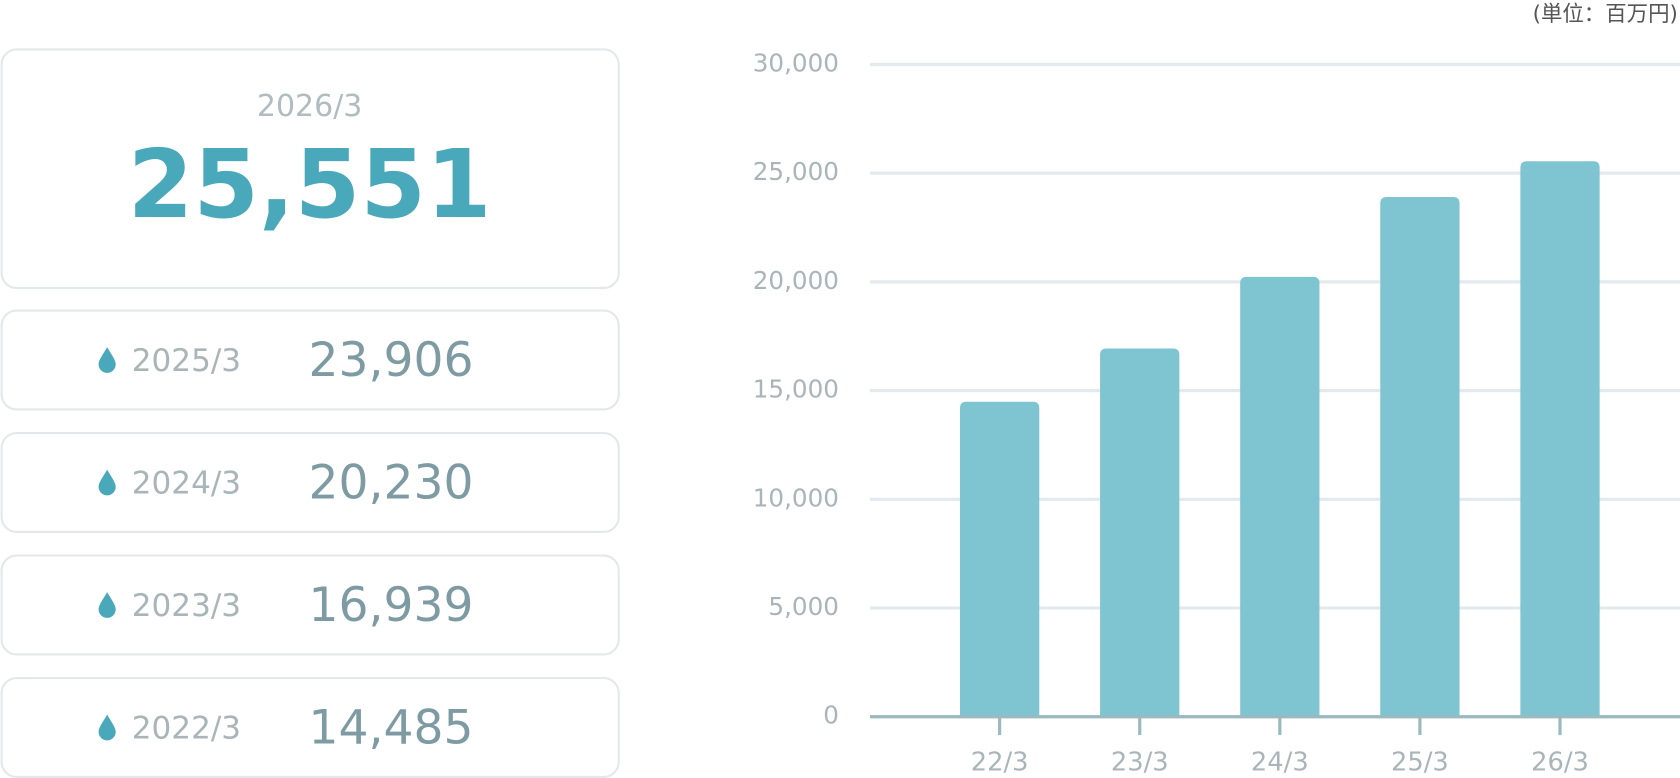  What do you see at coordinates (796, 171) in the screenshot?
I see `y-tick-label: 25,000` at bounding box center [796, 171].